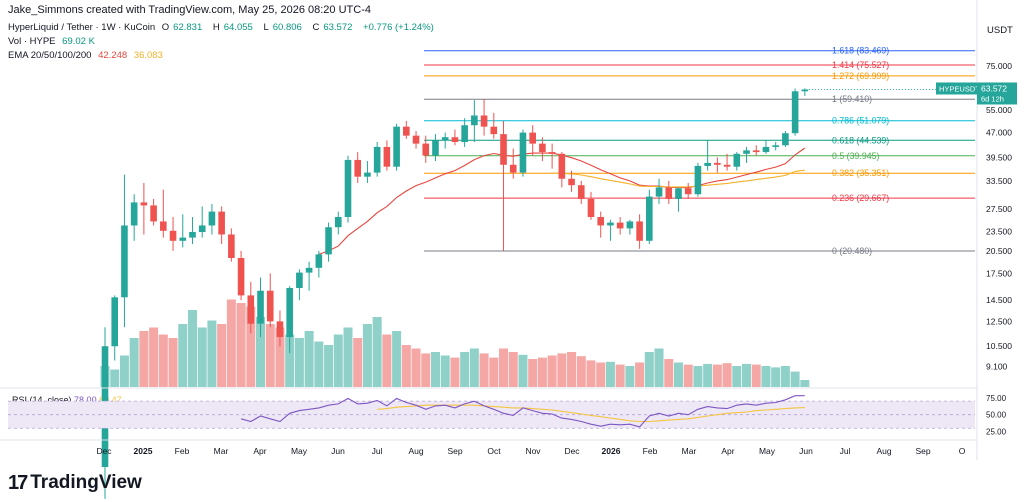 The width and height of the screenshot is (1024, 502). I want to click on ema-label: EMA 20/50/100/200, so click(50, 55).